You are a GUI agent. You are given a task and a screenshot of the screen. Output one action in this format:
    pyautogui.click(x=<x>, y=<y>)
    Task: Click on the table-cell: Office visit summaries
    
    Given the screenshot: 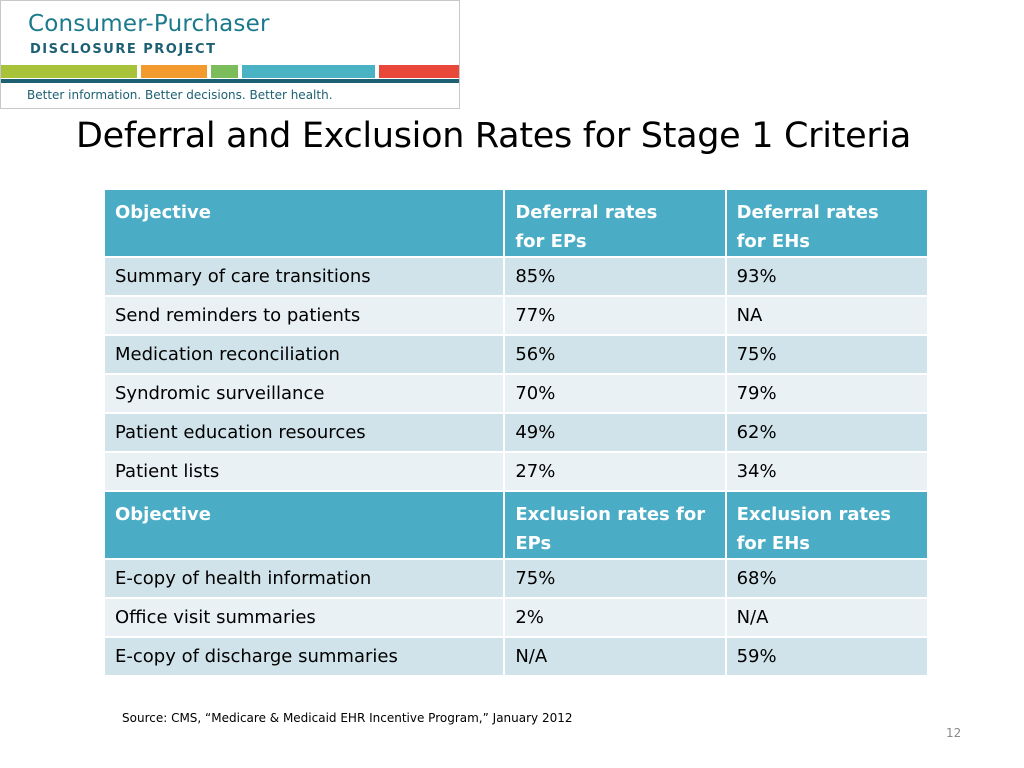 What is the action you would take?
    pyautogui.click(x=304, y=617)
    